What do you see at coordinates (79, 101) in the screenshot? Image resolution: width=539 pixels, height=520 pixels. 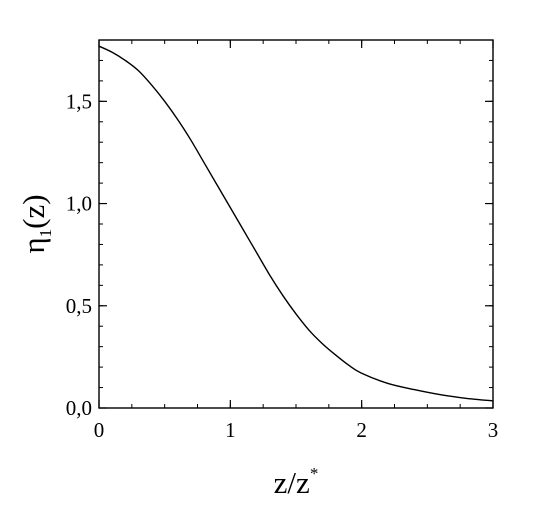 I see `y-tick-label: 1,5` at bounding box center [79, 101].